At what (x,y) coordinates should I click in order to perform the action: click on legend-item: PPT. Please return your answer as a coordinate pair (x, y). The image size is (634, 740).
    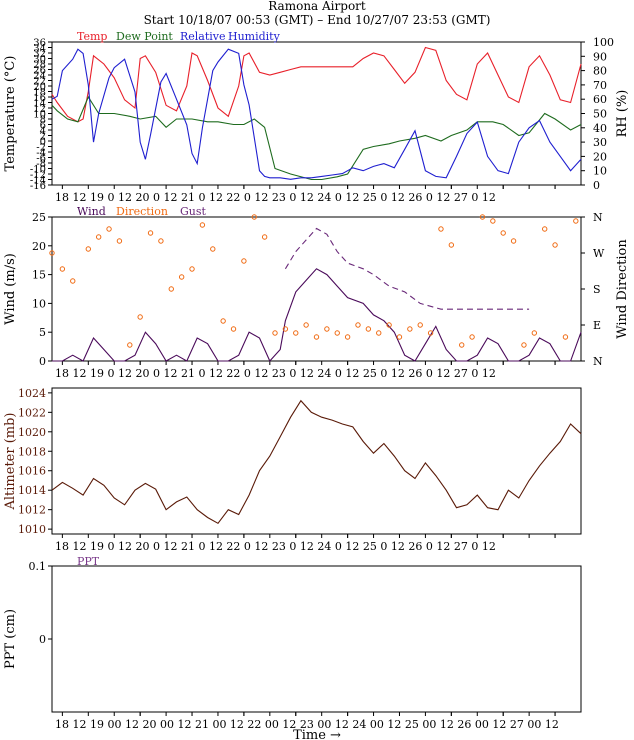
    Looking at the image, I should click on (88, 561).